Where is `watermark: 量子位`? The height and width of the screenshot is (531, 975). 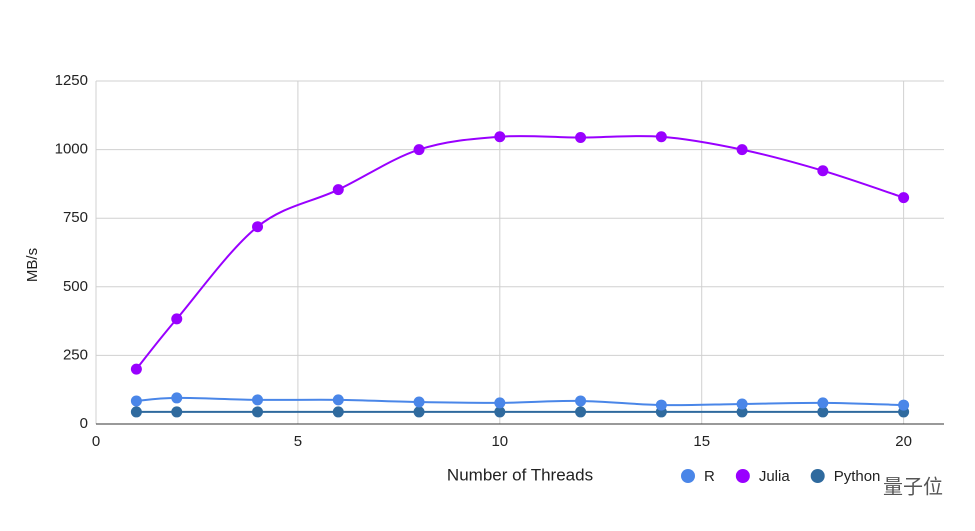 watermark: 量子位 is located at coordinates (913, 486).